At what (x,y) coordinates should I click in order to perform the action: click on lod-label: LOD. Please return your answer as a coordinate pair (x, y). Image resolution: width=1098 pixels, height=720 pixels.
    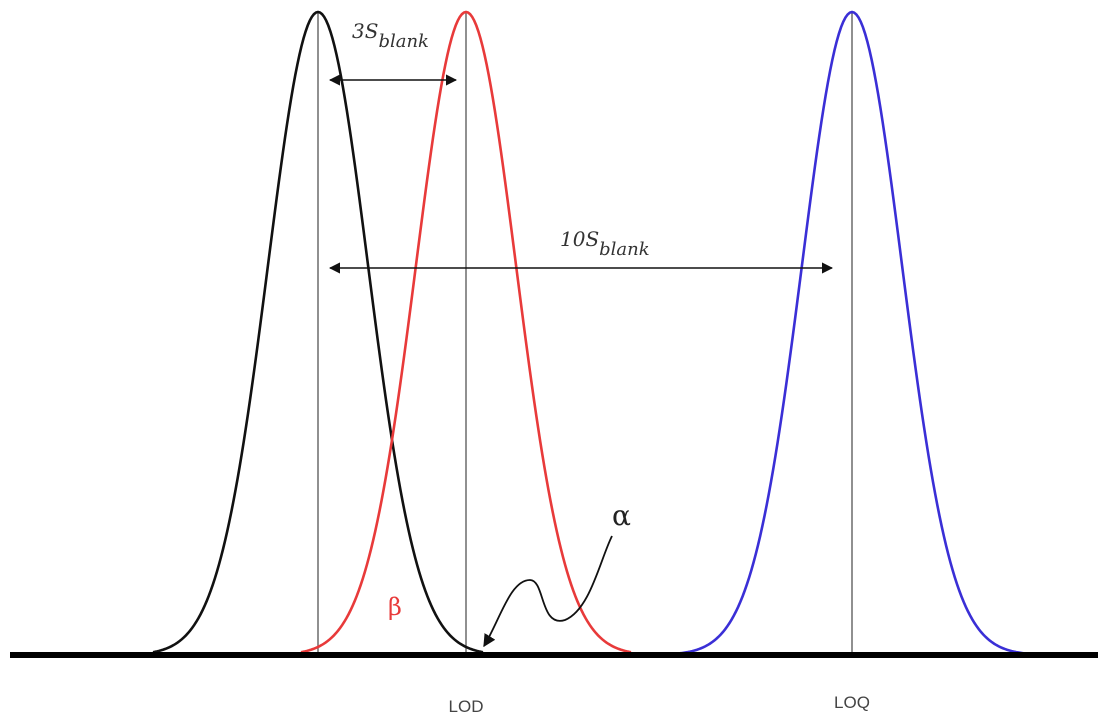
    Looking at the image, I should click on (466, 706).